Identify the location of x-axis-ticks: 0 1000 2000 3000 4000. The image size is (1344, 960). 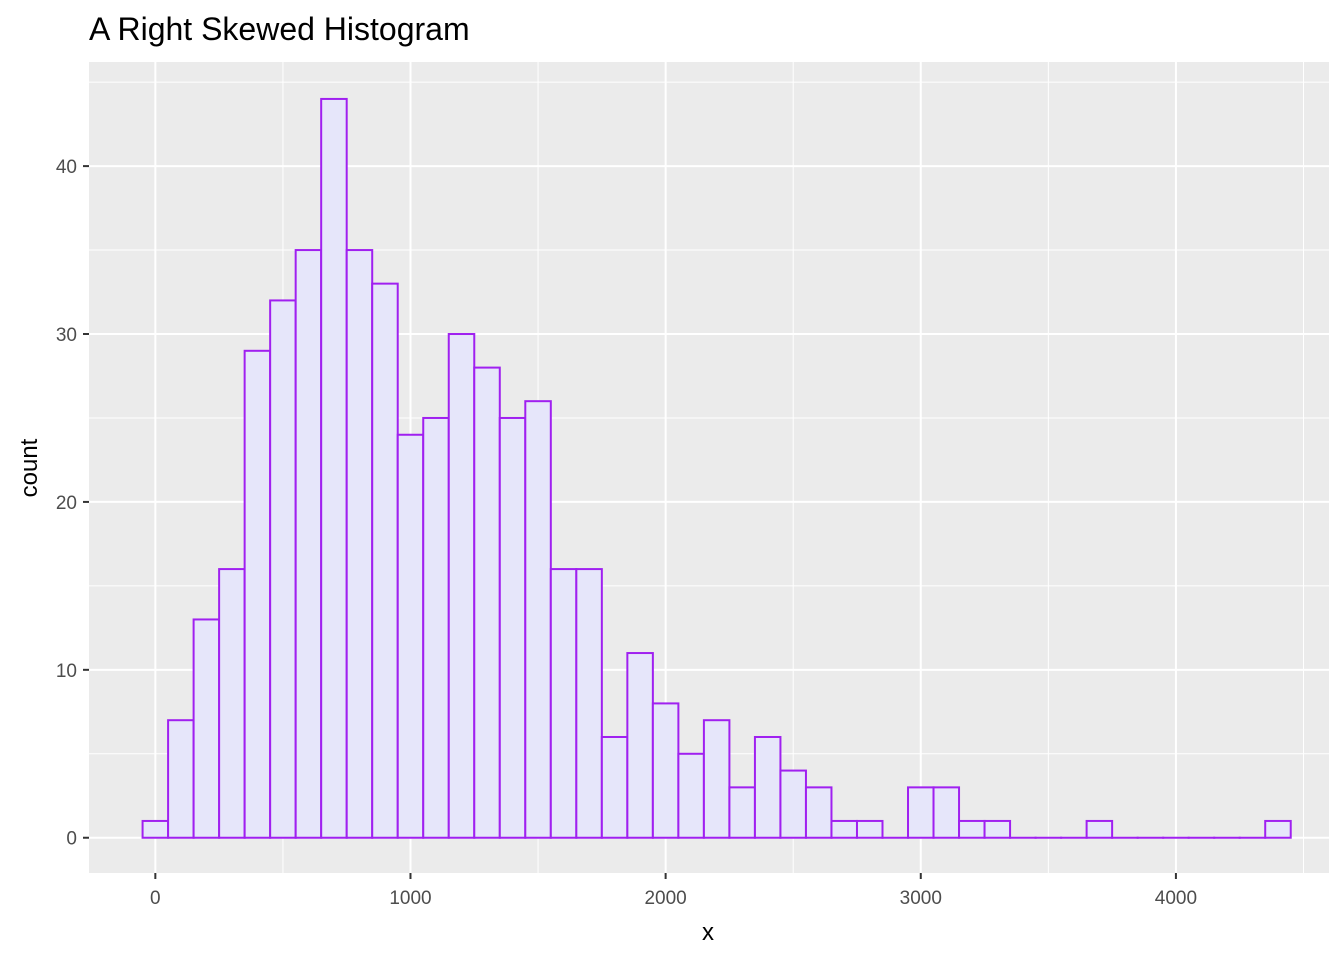
(673, 891).